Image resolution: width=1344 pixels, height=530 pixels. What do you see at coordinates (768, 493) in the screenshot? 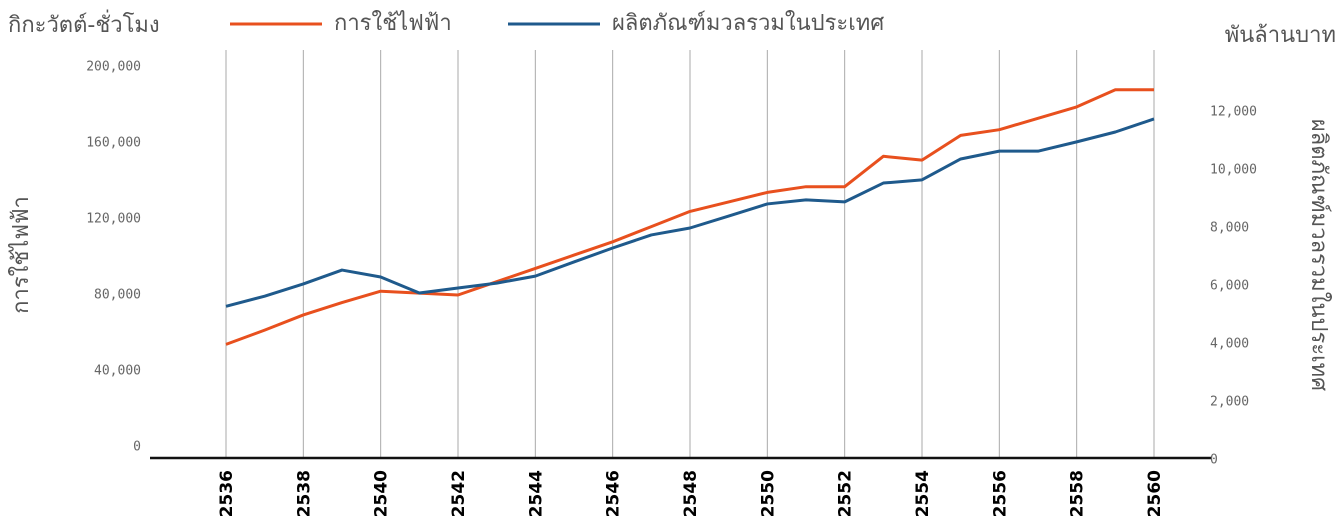
I see `x-tick-label: 2550` at bounding box center [768, 493].